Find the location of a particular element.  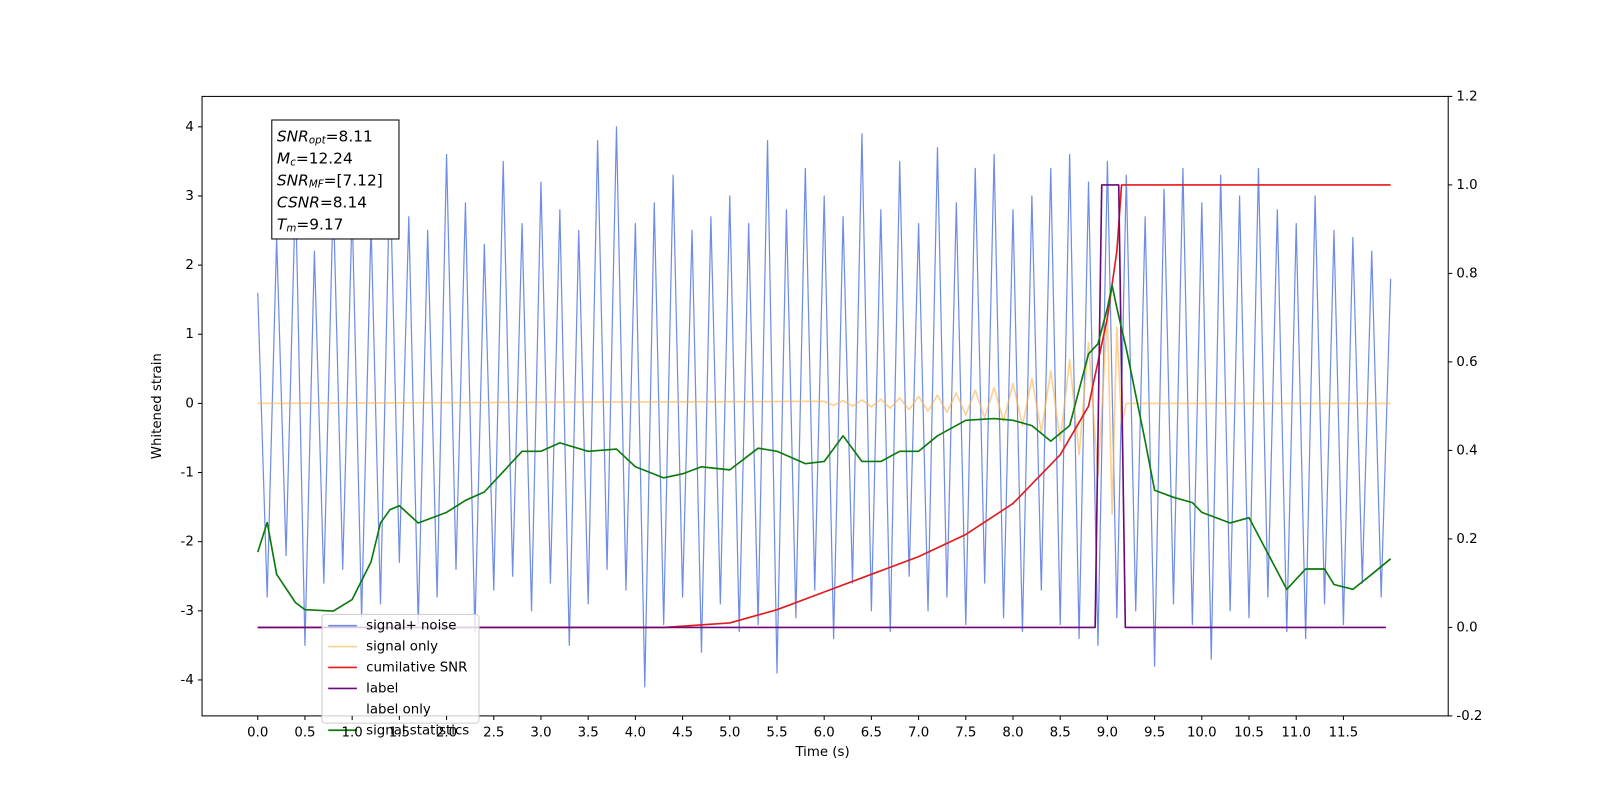

y-tick-label: 0 is located at coordinates (189, 403).